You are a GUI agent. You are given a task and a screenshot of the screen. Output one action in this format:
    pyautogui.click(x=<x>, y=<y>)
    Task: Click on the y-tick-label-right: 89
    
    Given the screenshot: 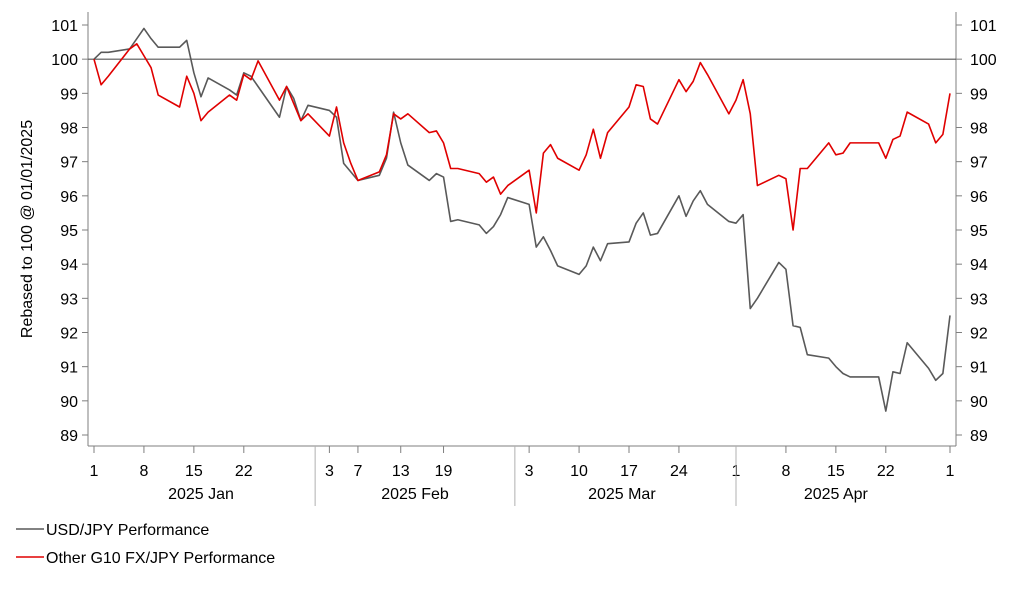 What is the action you would take?
    pyautogui.click(x=979, y=436)
    